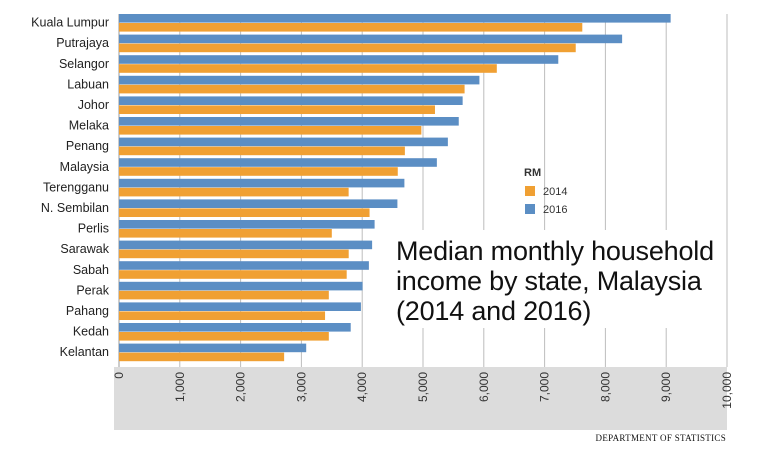  What do you see at coordinates (89, 126) in the screenshot?
I see `category-label: Melaka` at bounding box center [89, 126].